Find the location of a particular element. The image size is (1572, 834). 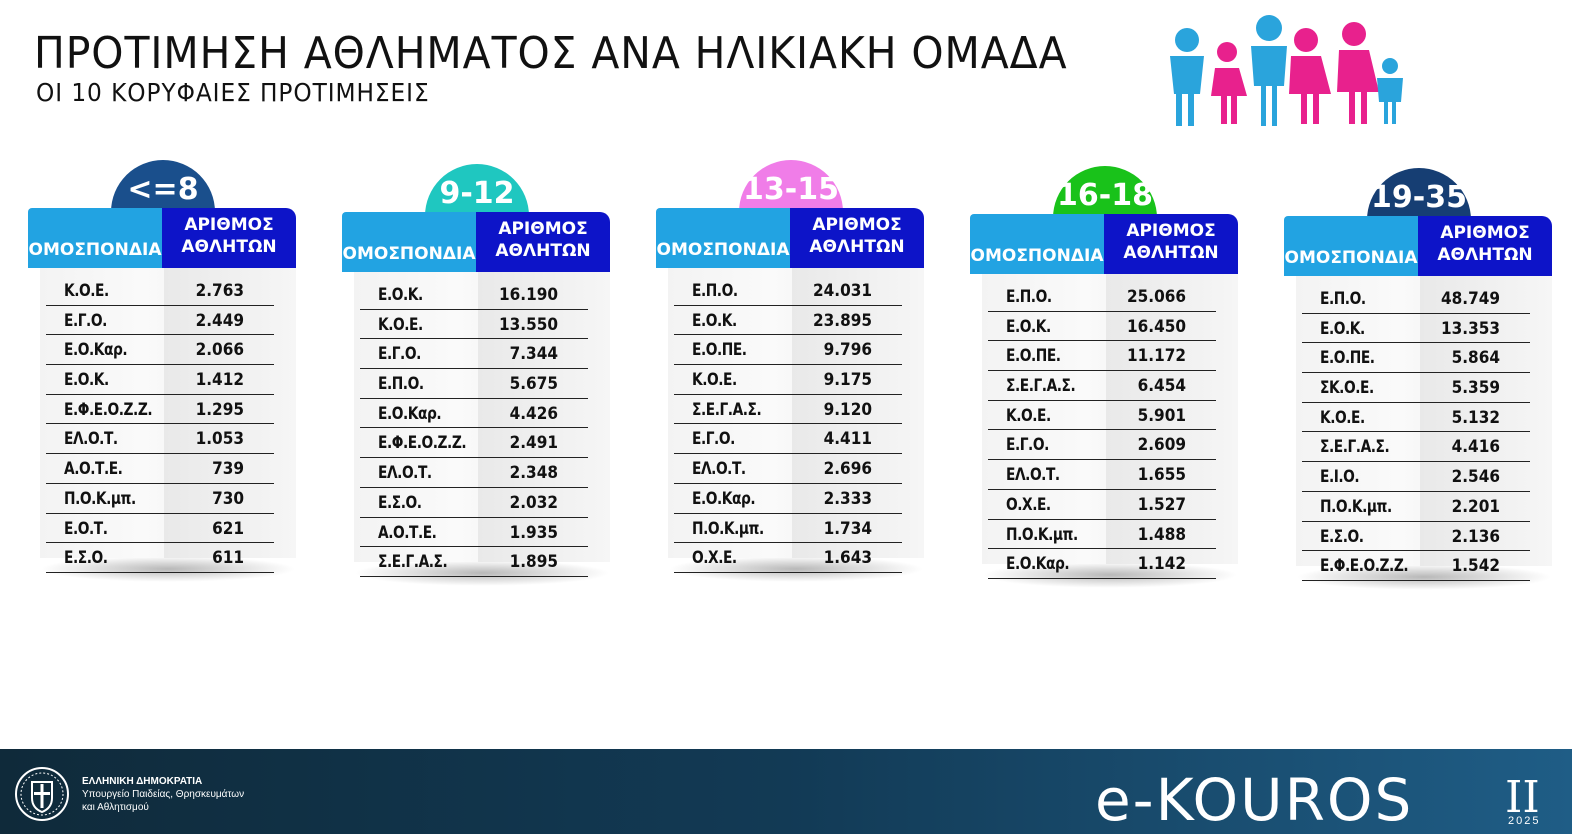

ranking-row: Π.Ο.Κ.μπ. 1.734 is located at coordinates (788, 529).